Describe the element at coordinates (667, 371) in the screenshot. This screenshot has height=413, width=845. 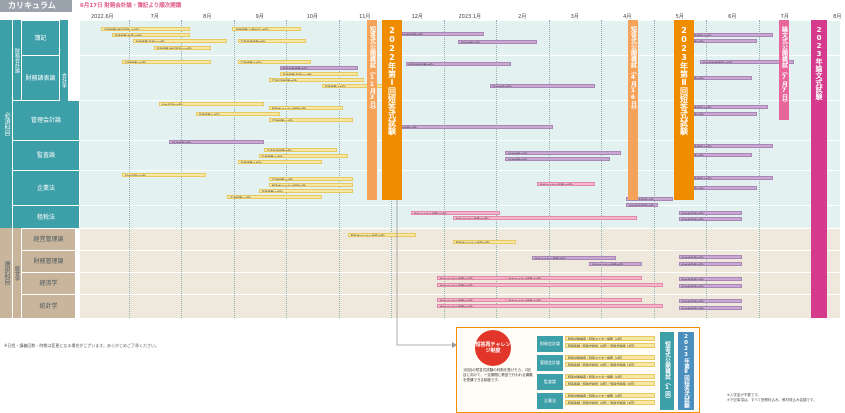
I see `challenge-mock-exam: 短答式公開模試（1回）` at that location.